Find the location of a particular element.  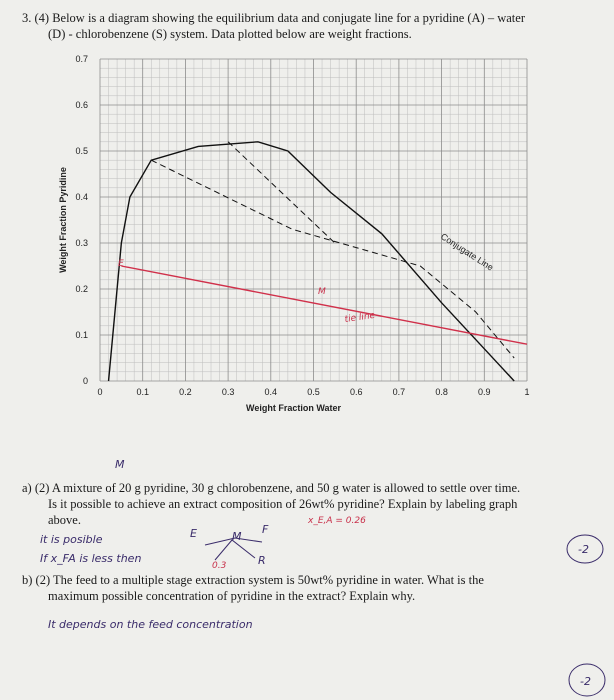

y-tick-label: 0.1 is located at coordinates (81, 335).